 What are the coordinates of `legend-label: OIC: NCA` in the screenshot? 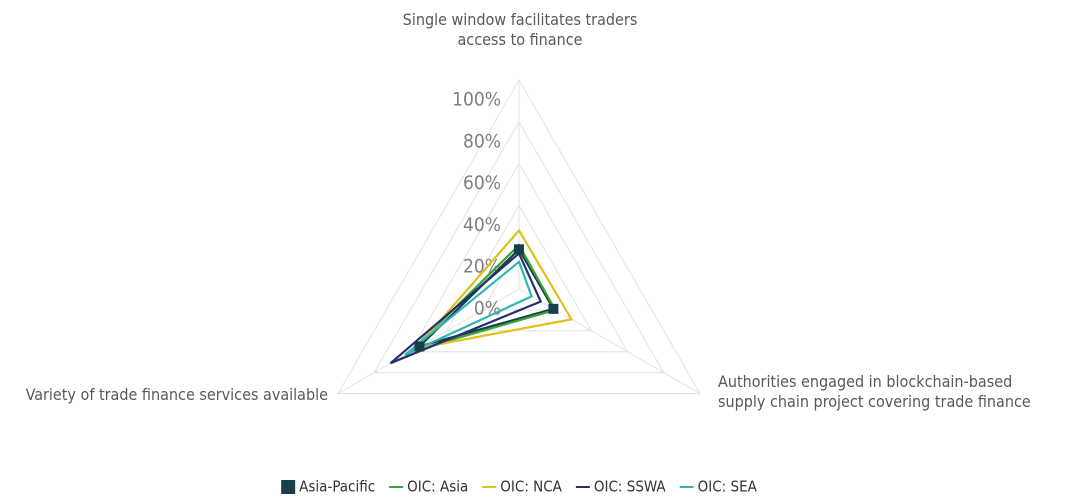 It's located at (531, 487).